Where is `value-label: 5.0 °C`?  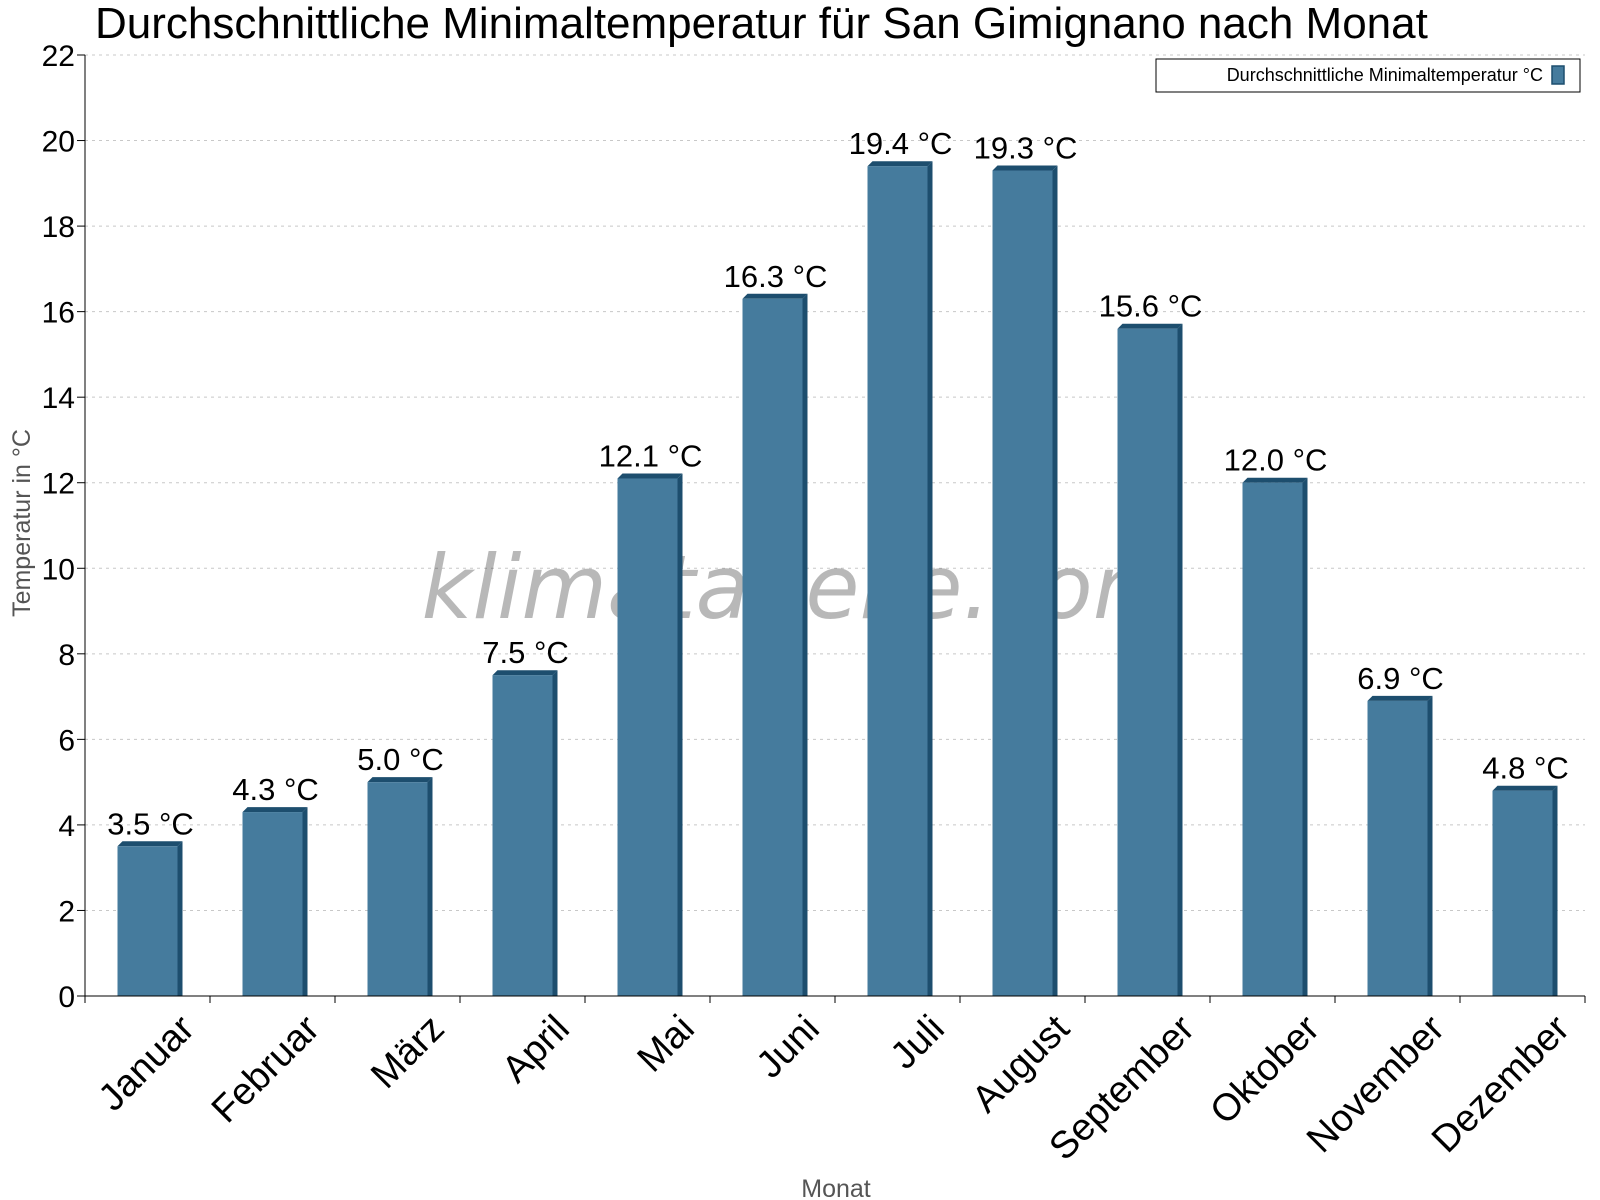
value-label: 5.0 °C is located at coordinates (400, 759).